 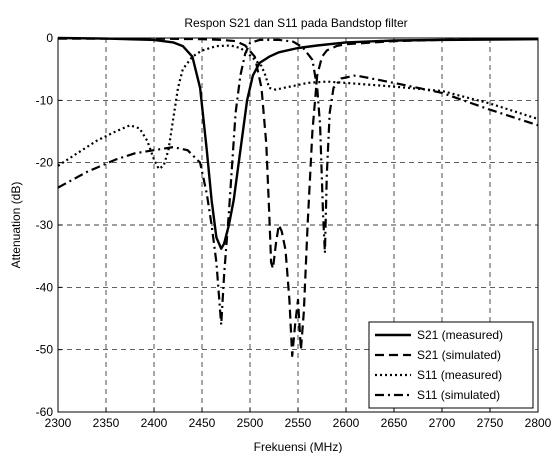 What do you see at coordinates (45, 412) in the screenshot?
I see `y-tick-label: -60` at bounding box center [45, 412].